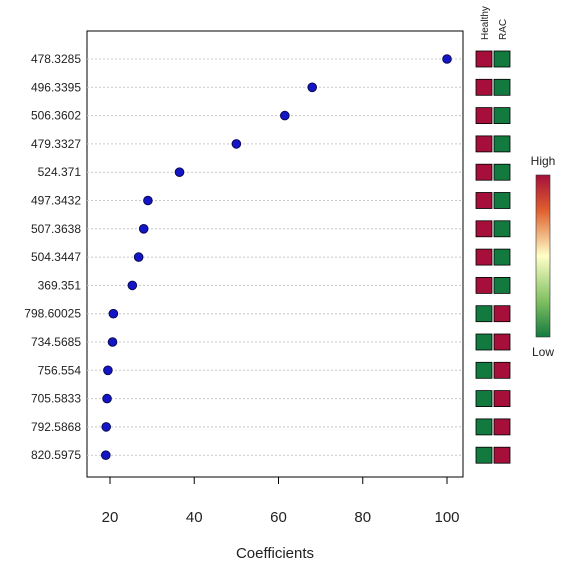  What do you see at coordinates (110, 517) in the screenshot?
I see `x-tick-label: 20` at bounding box center [110, 517].